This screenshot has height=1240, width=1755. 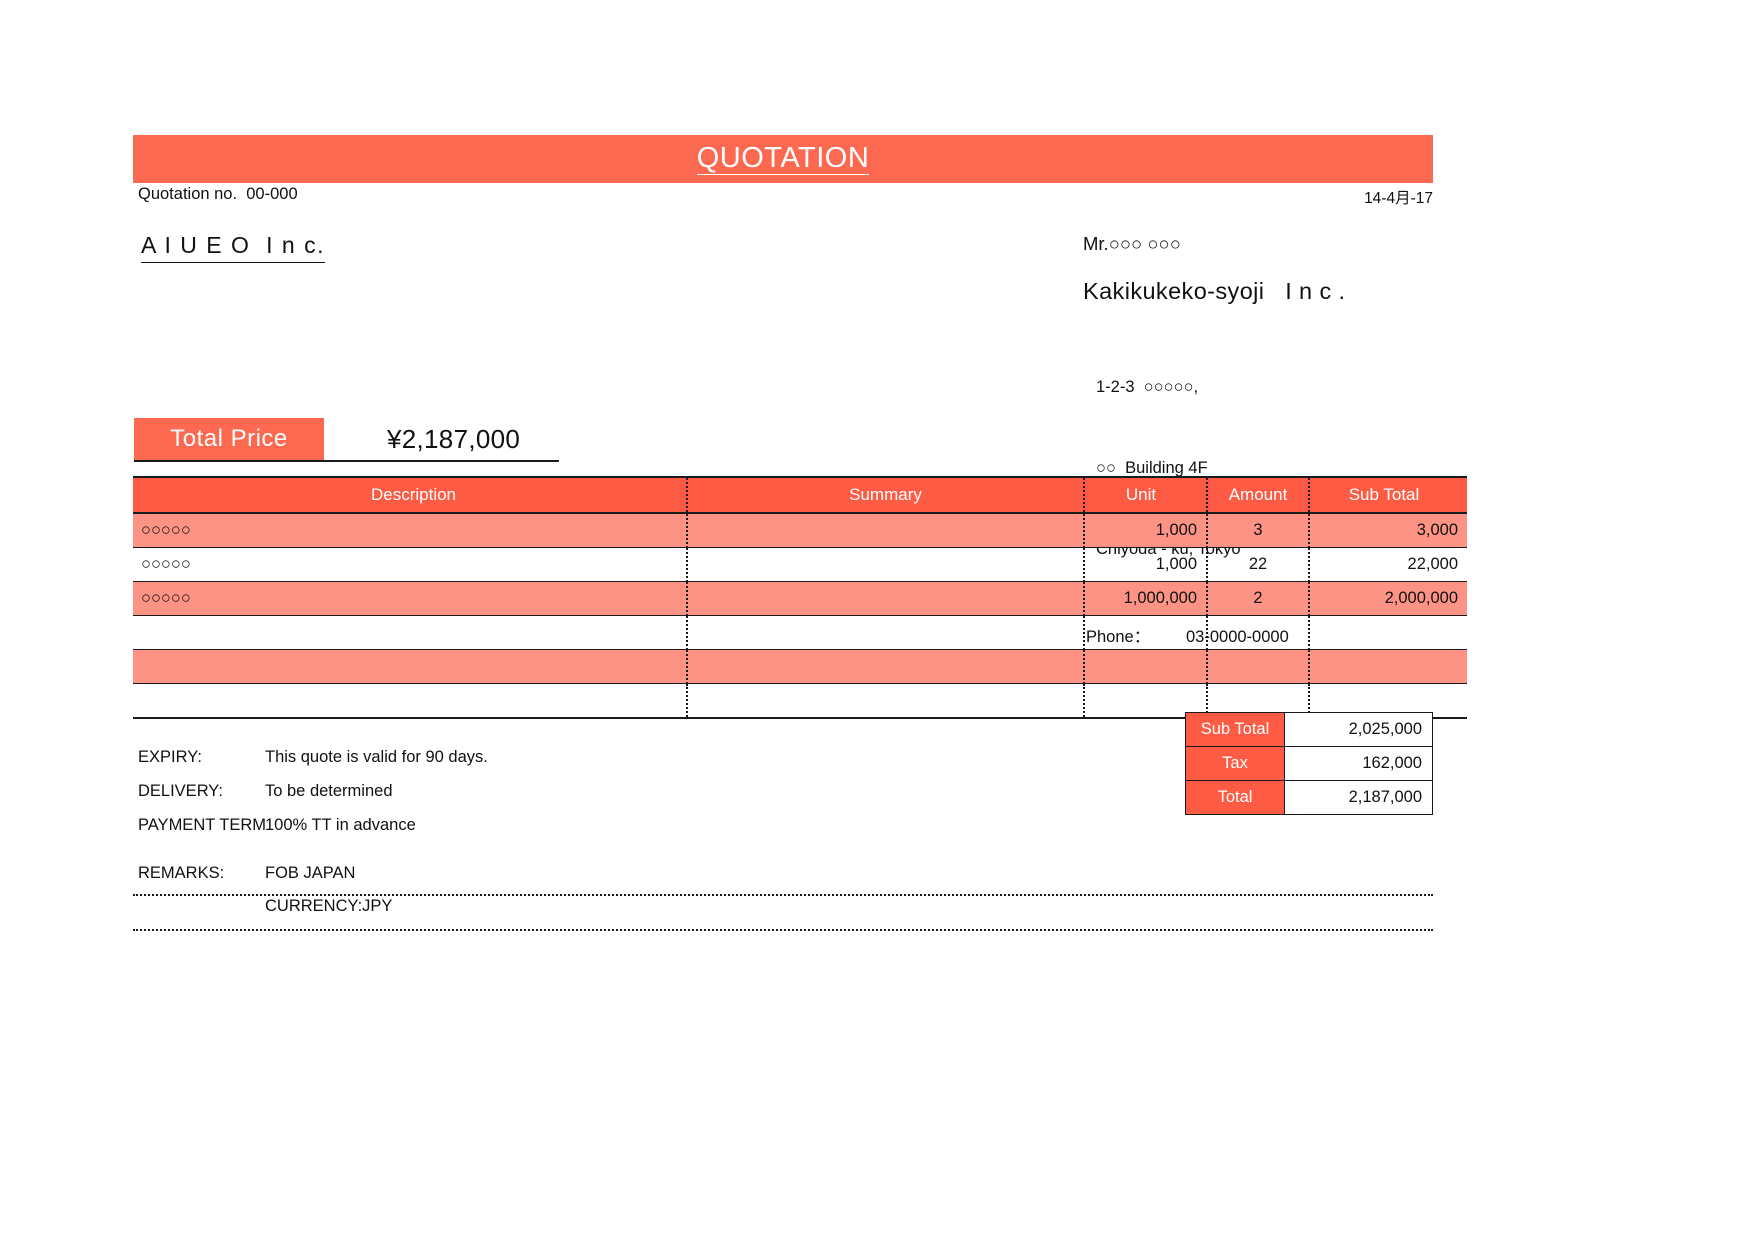 What do you see at coordinates (180, 791) in the screenshot?
I see `term-delivery-label: DELIVERY:` at bounding box center [180, 791].